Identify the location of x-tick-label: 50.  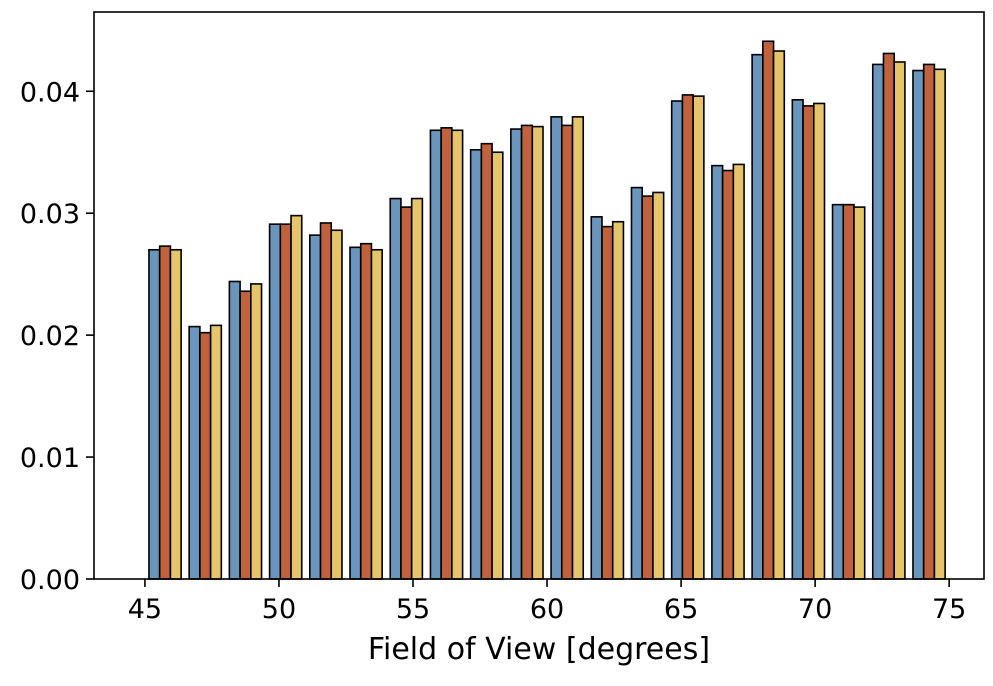
(279, 609).